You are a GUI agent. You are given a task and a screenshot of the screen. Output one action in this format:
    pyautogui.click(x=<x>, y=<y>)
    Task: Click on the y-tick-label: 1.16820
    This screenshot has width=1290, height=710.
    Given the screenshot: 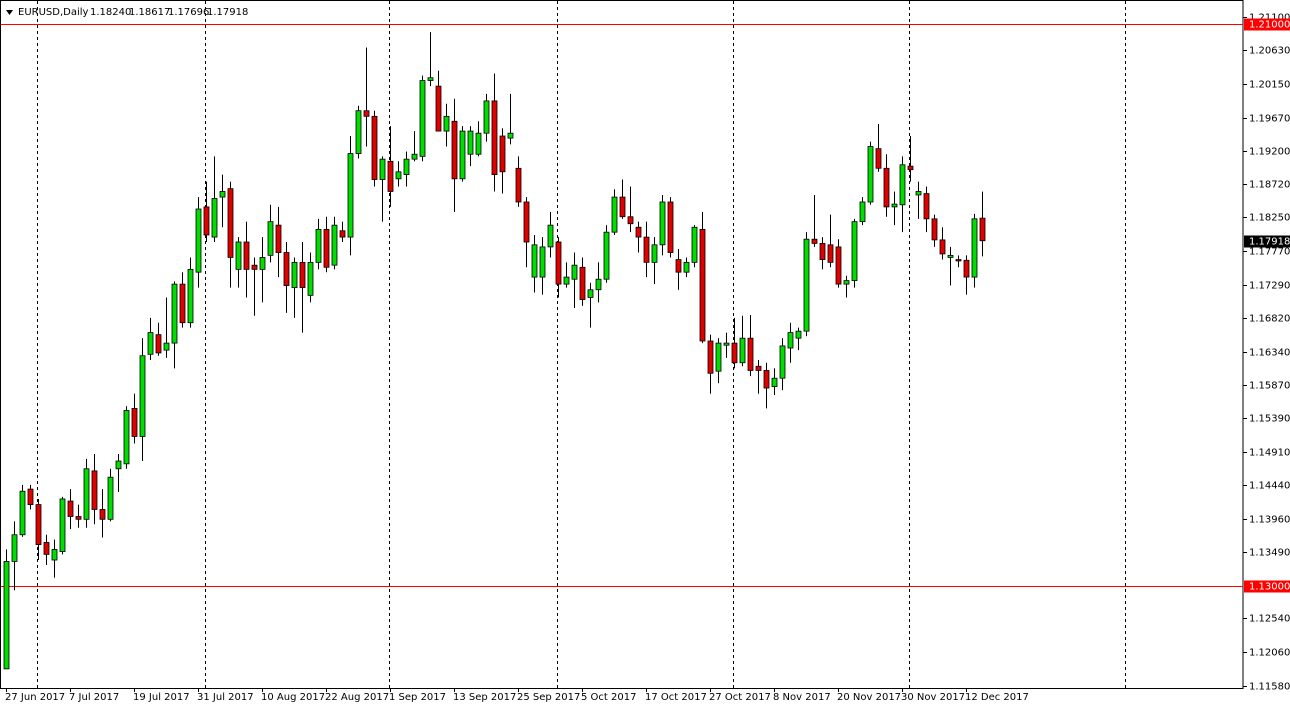 What is the action you would take?
    pyautogui.click(x=1269, y=319)
    